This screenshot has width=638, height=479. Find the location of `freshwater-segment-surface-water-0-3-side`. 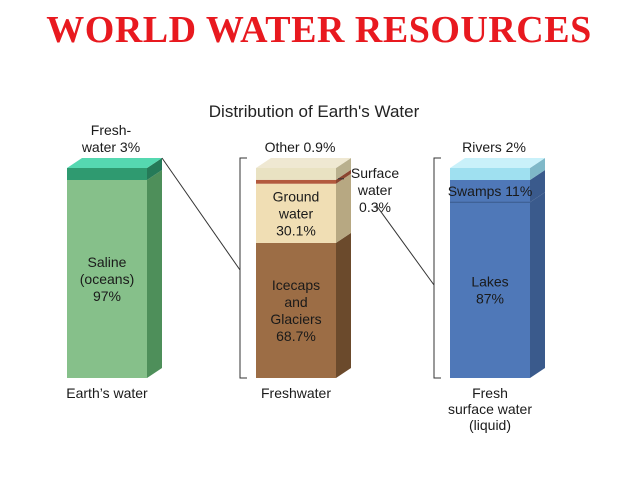

freshwater-segment-surface-water-0-3-side is located at coordinates (343, 176).